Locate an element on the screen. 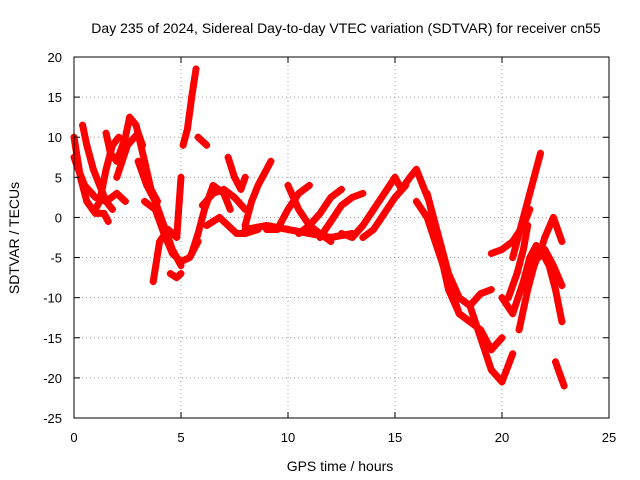 The image size is (640, 480). y-tick-label: -20 is located at coordinates (52, 378).